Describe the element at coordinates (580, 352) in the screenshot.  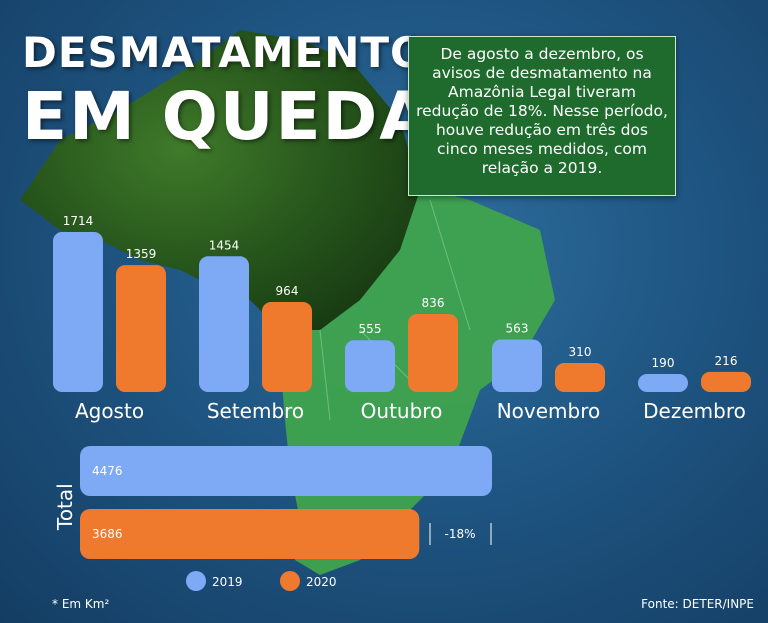
I see `bar-value-novembro-2020: 310` at that location.